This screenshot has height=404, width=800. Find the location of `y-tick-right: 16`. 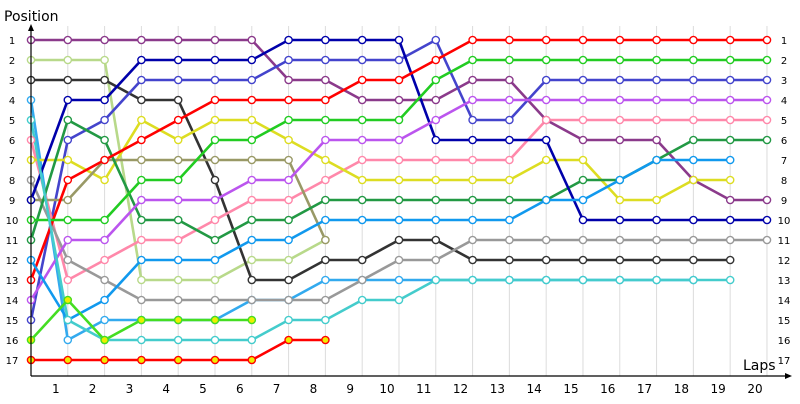

y-tick-right: 16 is located at coordinates (784, 341).